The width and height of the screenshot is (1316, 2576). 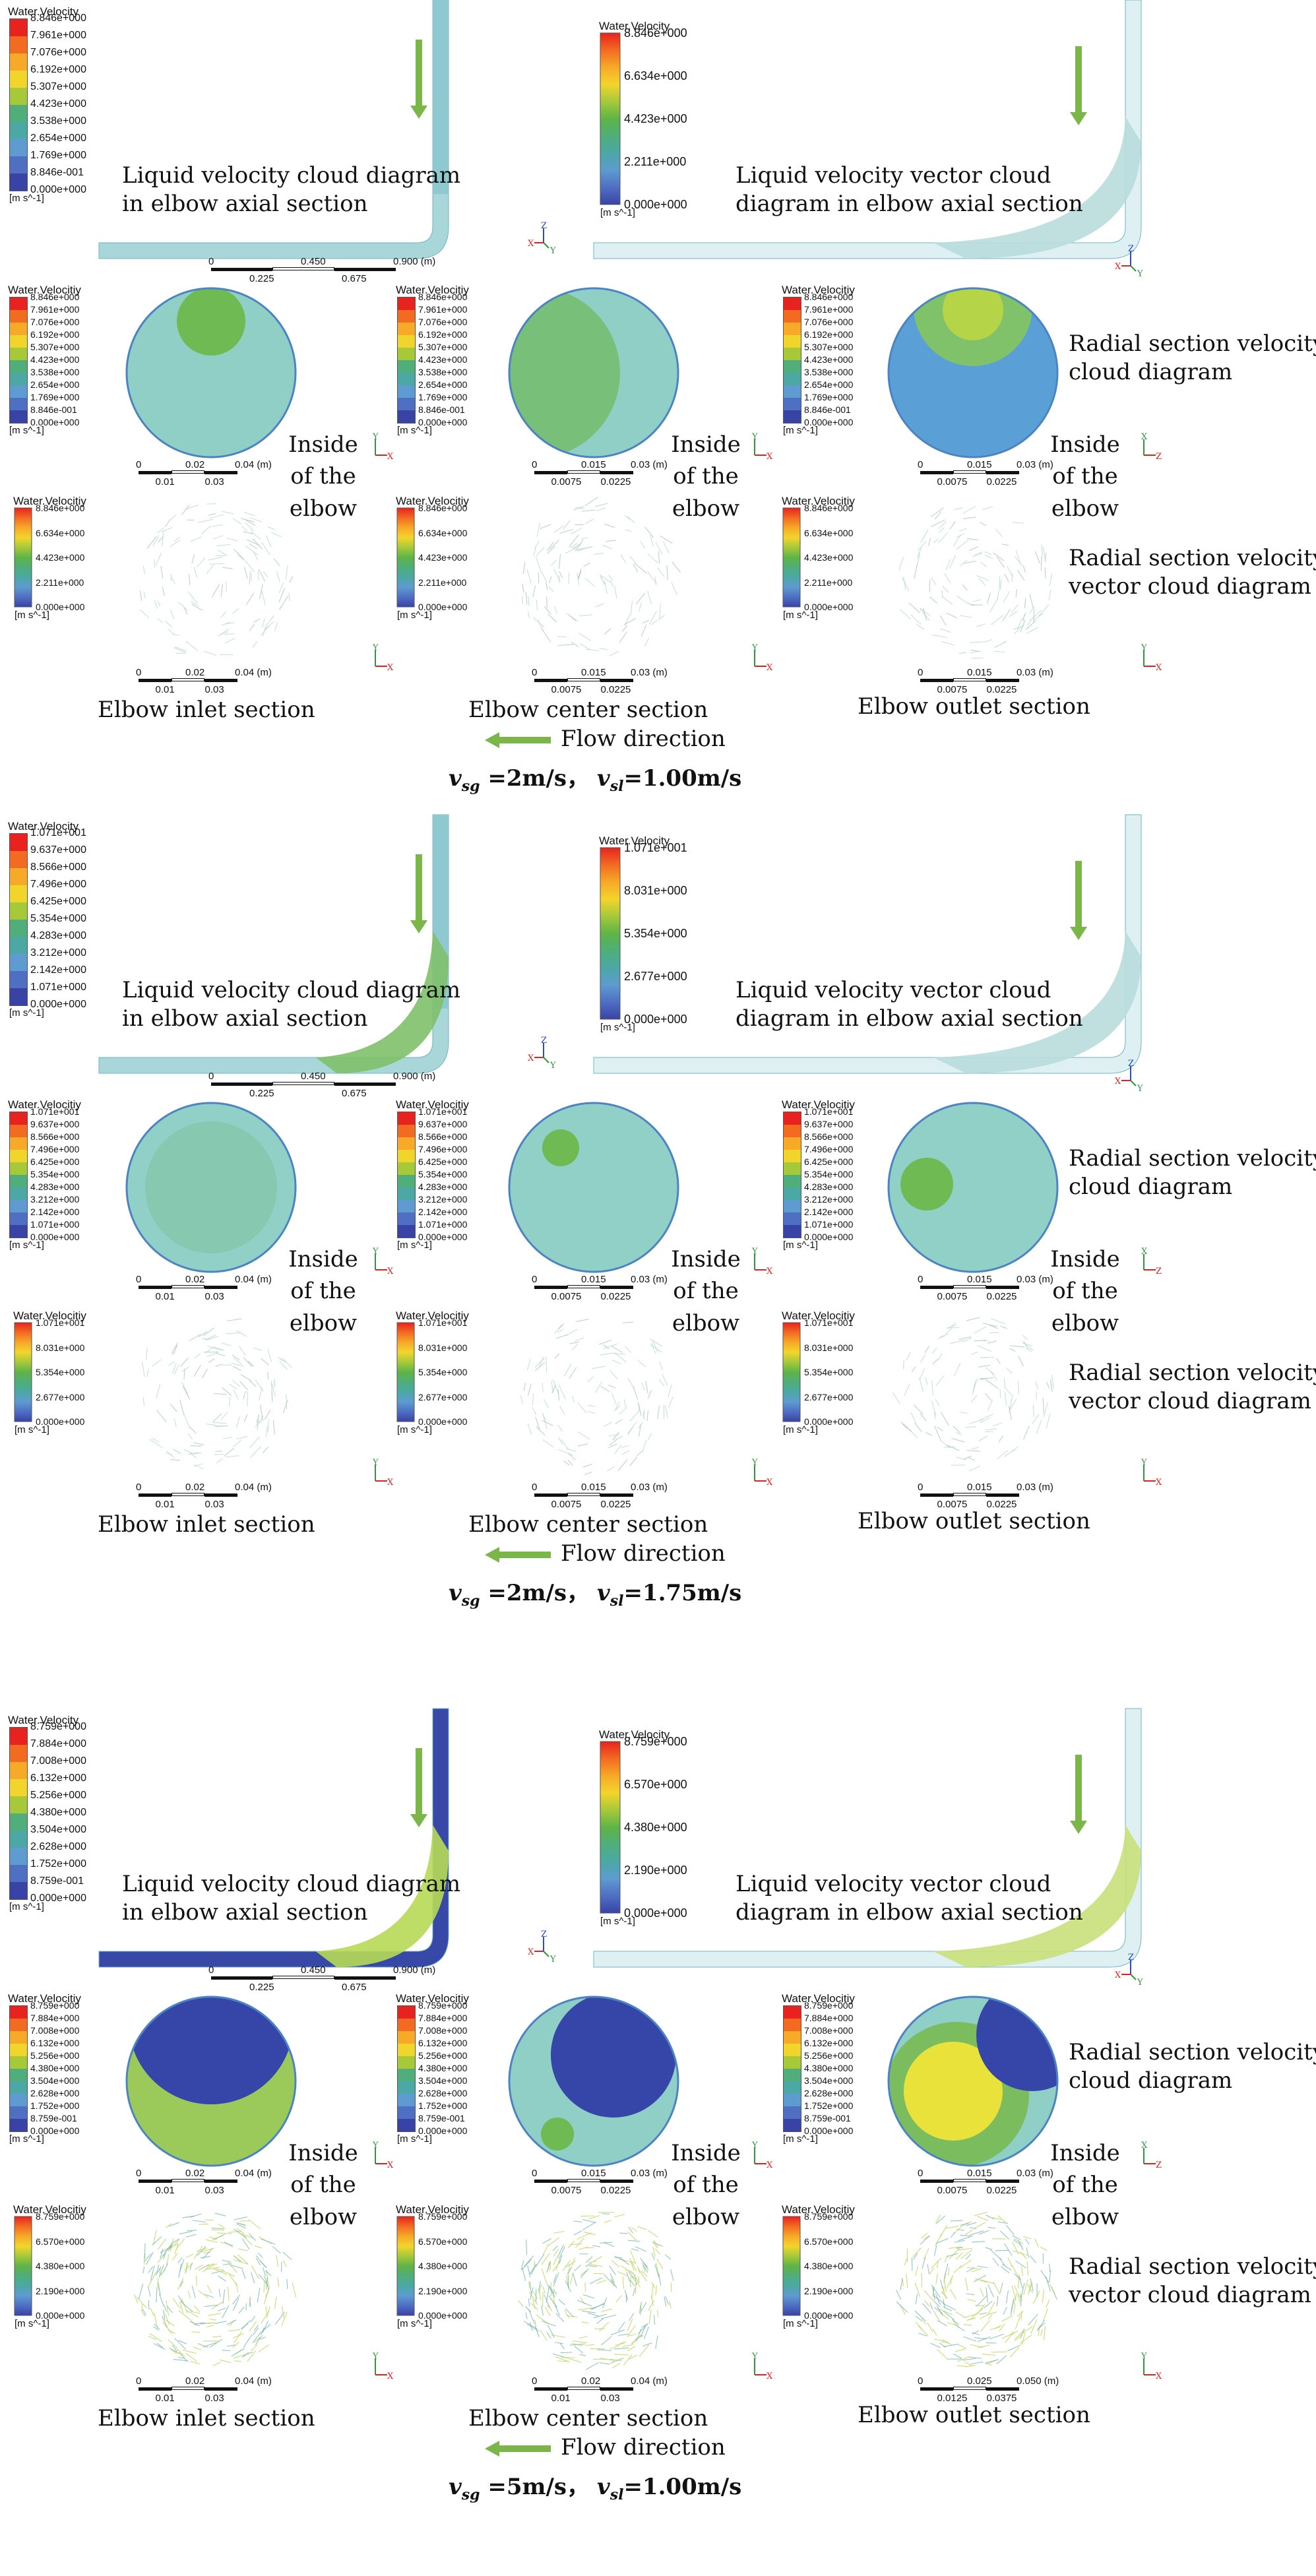 I want to click on scale-label: 0.675, so click(x=354, y=1987).